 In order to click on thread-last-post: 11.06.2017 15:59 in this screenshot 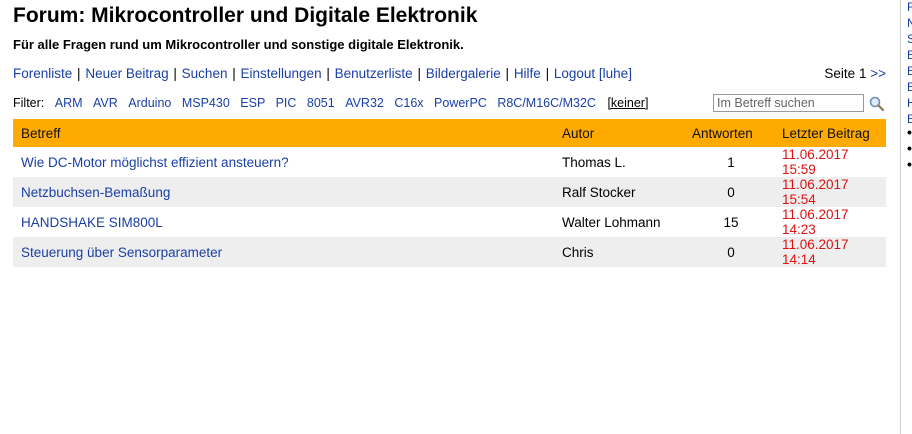, I will do `click(831, 162)`.